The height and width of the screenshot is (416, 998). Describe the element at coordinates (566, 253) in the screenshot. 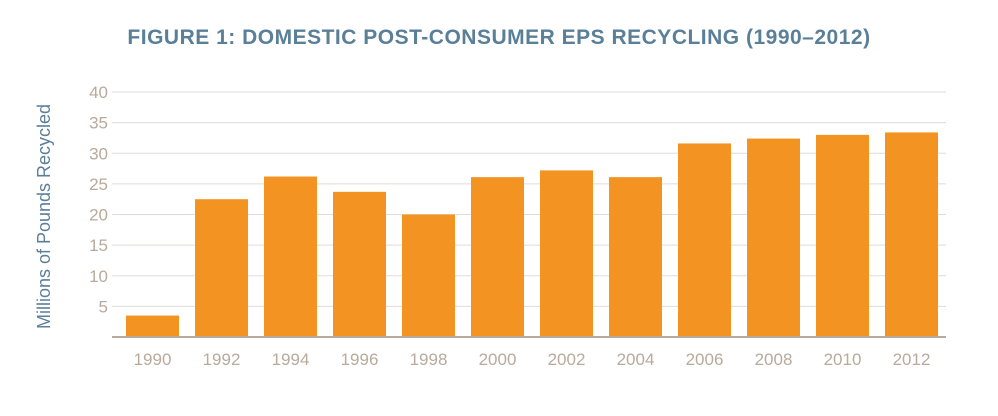

I see `bar-2002` at that location.